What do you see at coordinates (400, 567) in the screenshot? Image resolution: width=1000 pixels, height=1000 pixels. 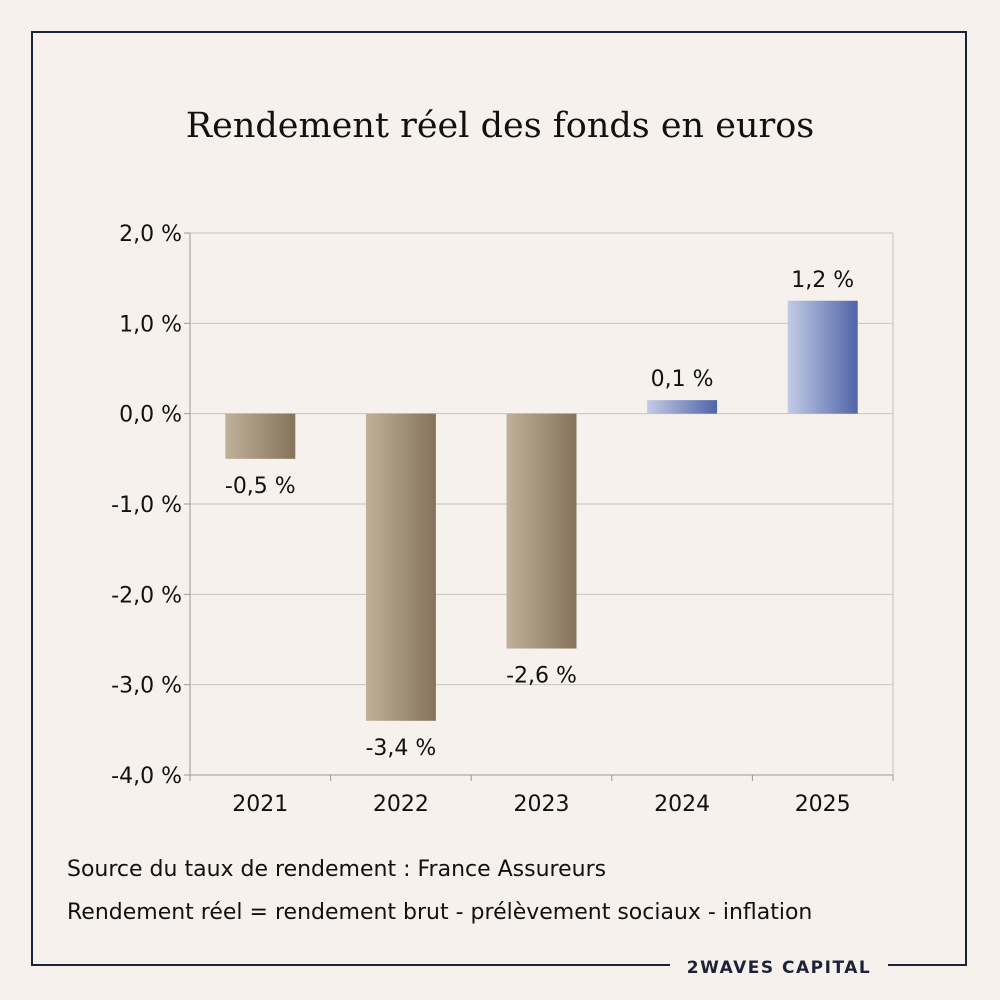 I see `bar-2022` at bounding box center [400, 567].